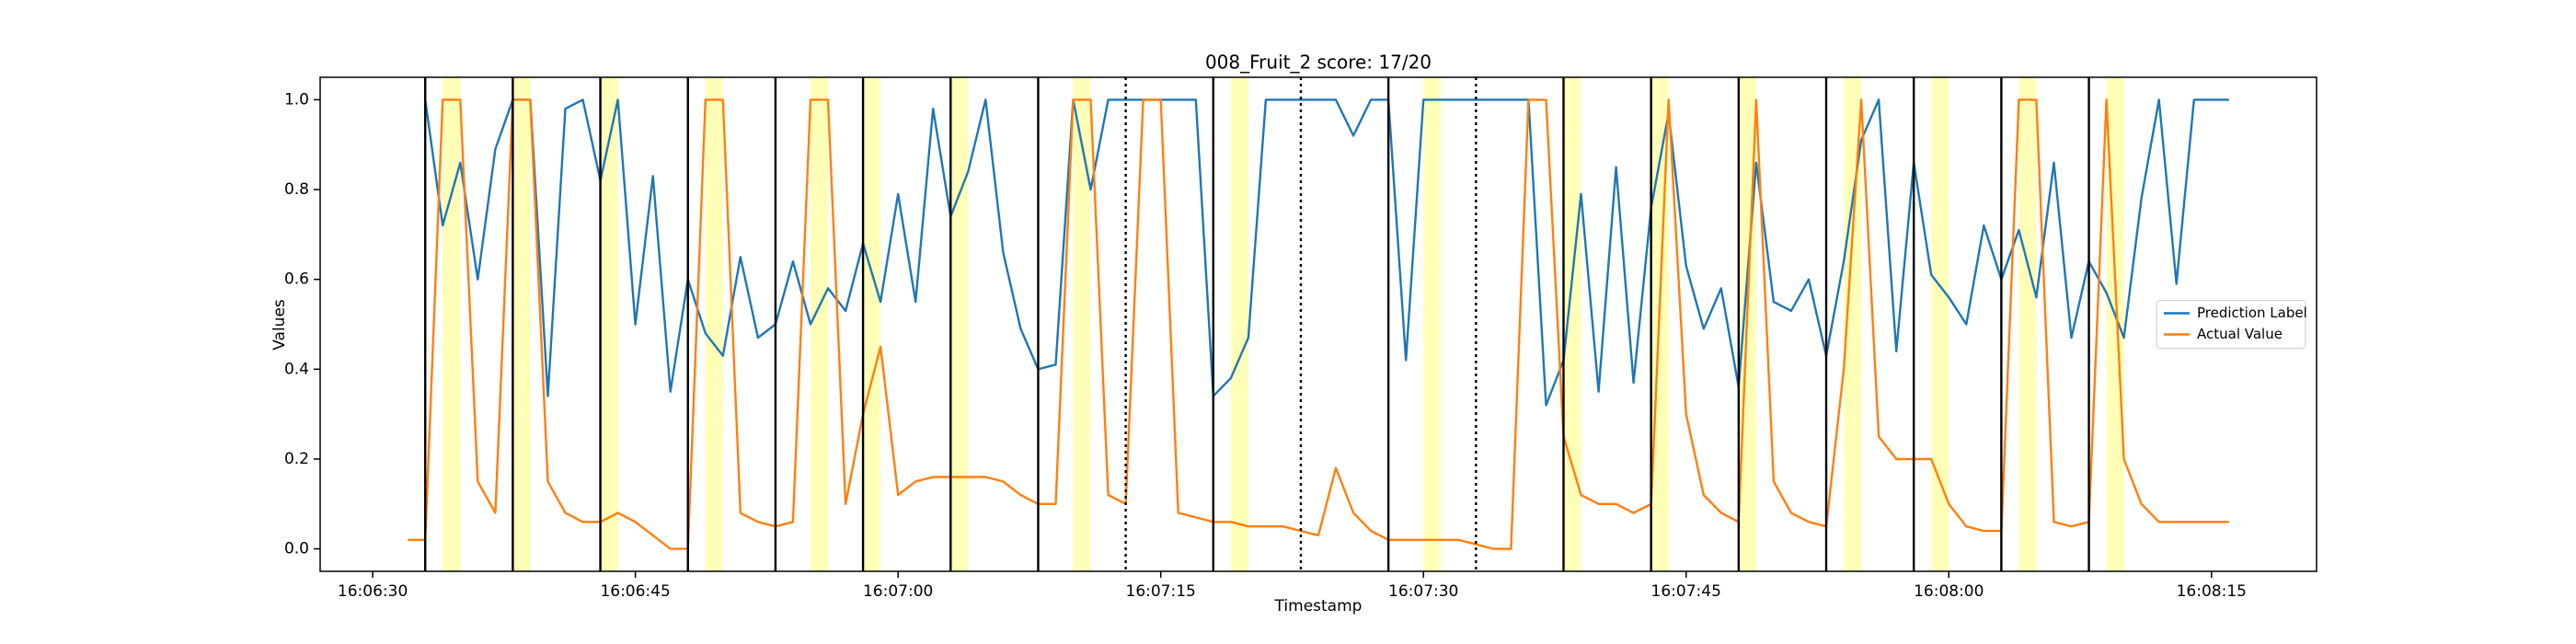 The image size is (2576, 644). Describe the element at coordinates (1423, 591) in the screenshot. I see `x-tick-label: 16:07:30` at that location.